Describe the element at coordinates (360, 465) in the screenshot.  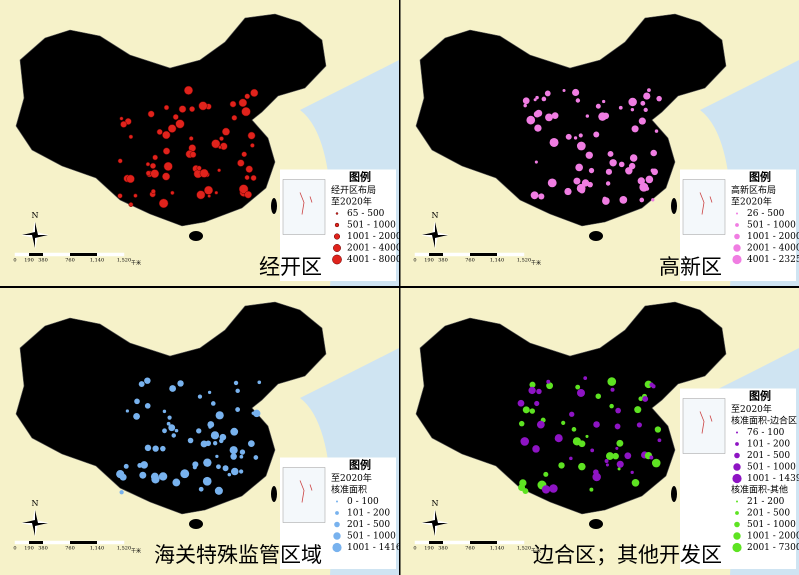
I see `legend-title: 图例` at that location.